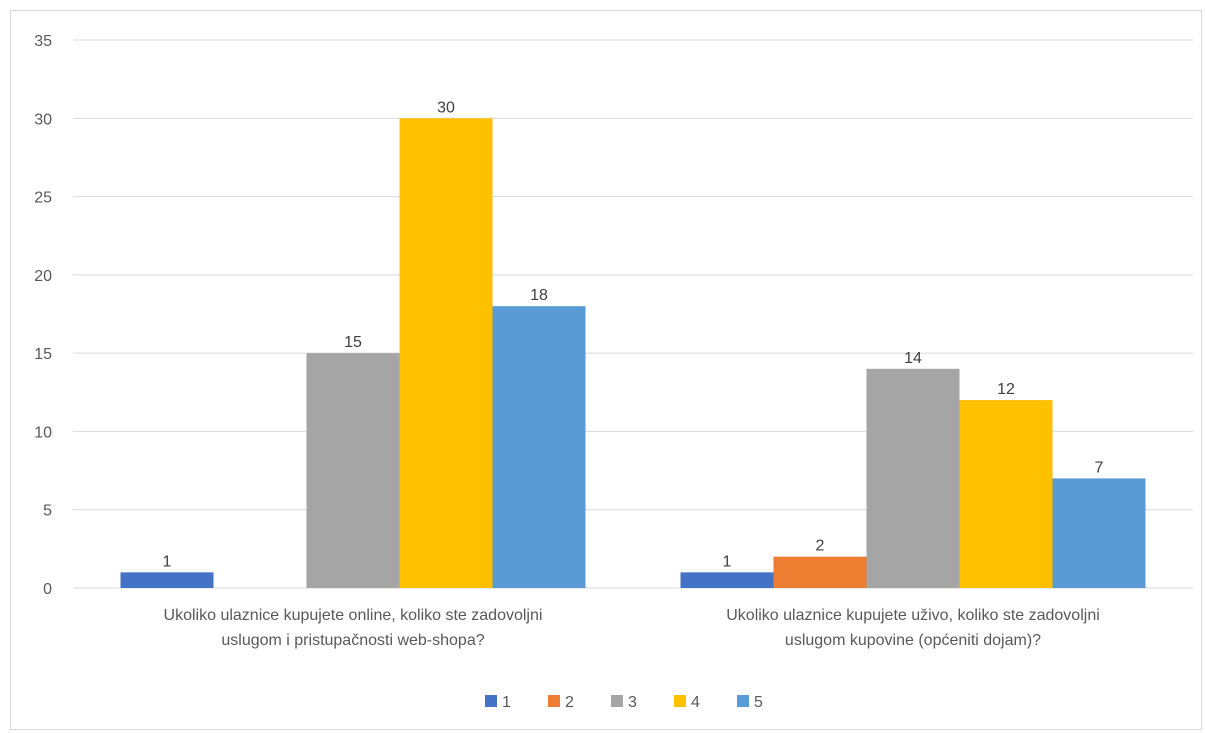 The height and width of the screenshot is (733, 1205). Describe the element at coordinates (913, 358) in the screenshot. I see `data-label: 14` at that location.